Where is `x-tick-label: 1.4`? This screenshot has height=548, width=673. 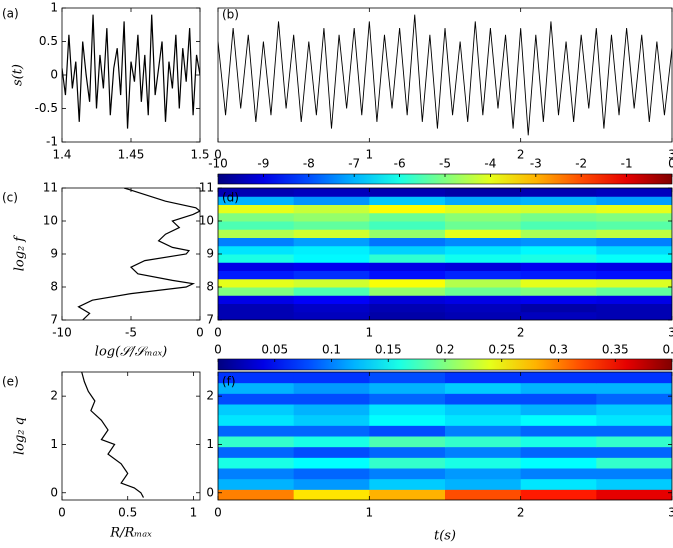 x-tick-label: 1.4 is located at coordinates (61, 155).